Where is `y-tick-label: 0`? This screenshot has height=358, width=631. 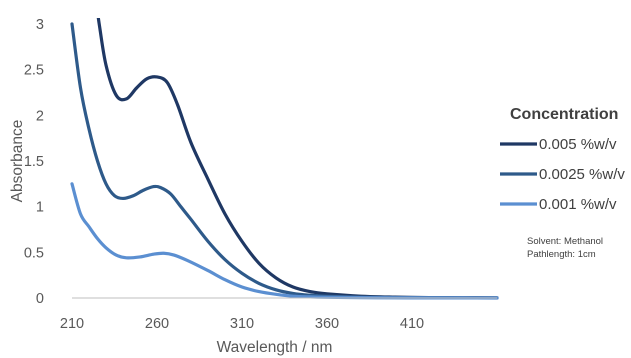 y-tick-label: 0 is located at coordinates (40, 299).